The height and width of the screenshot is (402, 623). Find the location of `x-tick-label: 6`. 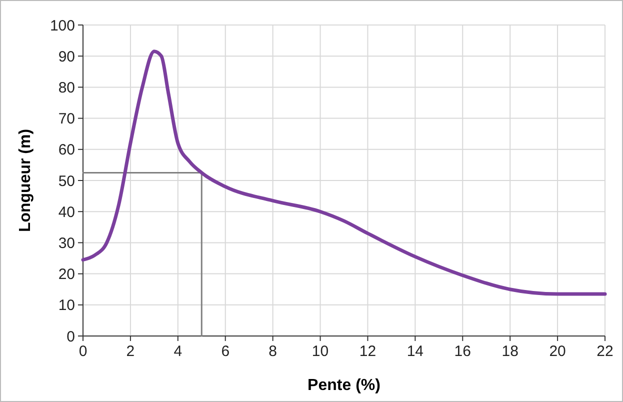

x-tick-label: 6 is located at coordinates (225, 351).